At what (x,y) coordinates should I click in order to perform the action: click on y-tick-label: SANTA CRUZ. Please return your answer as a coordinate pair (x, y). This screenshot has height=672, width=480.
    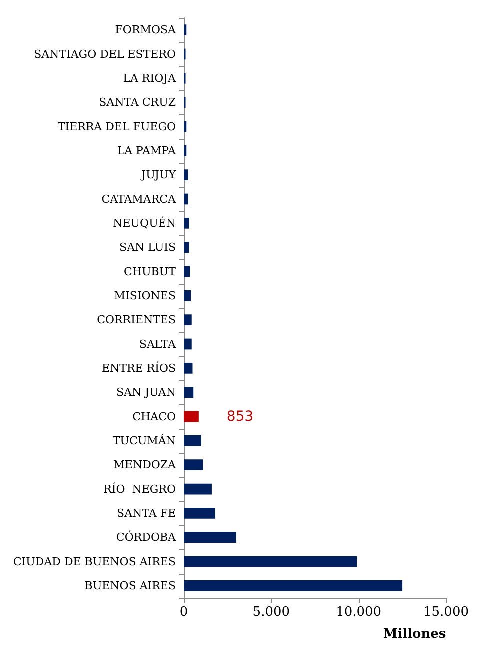
    Looking at the image, I should click on (137, 103).